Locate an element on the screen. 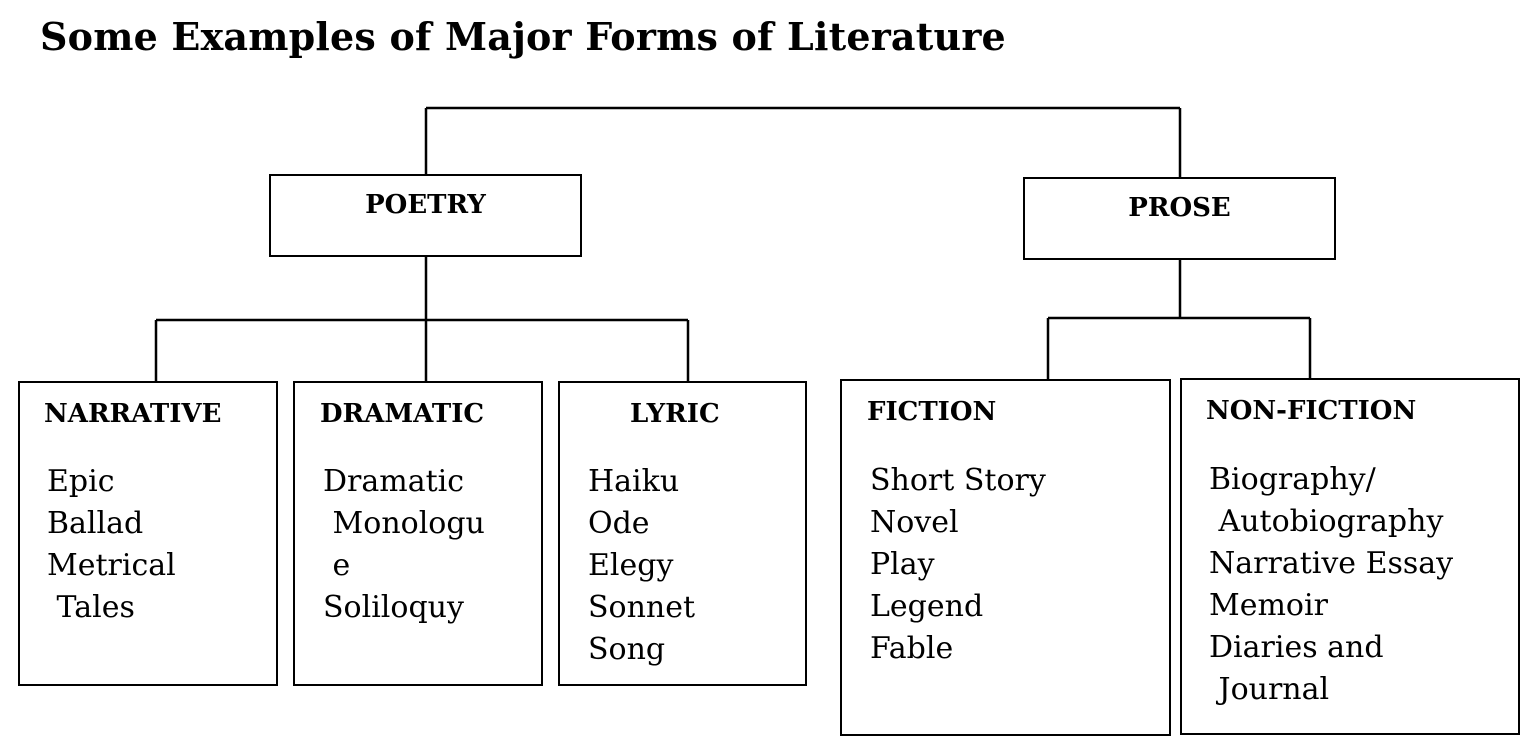  dramatic-label: DRAMATIC is located at coordinates (402, 414).